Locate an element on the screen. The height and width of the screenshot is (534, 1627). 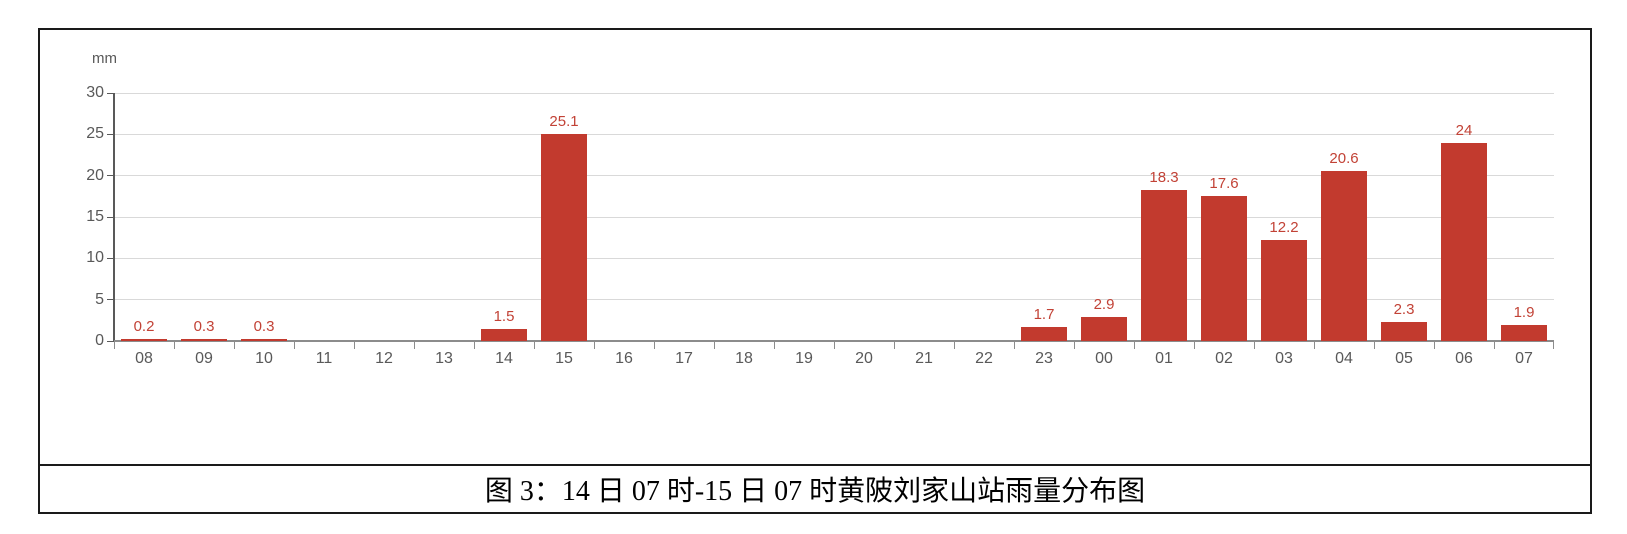
y-axis-unit-label: mm is located at coordinates (104, 58).